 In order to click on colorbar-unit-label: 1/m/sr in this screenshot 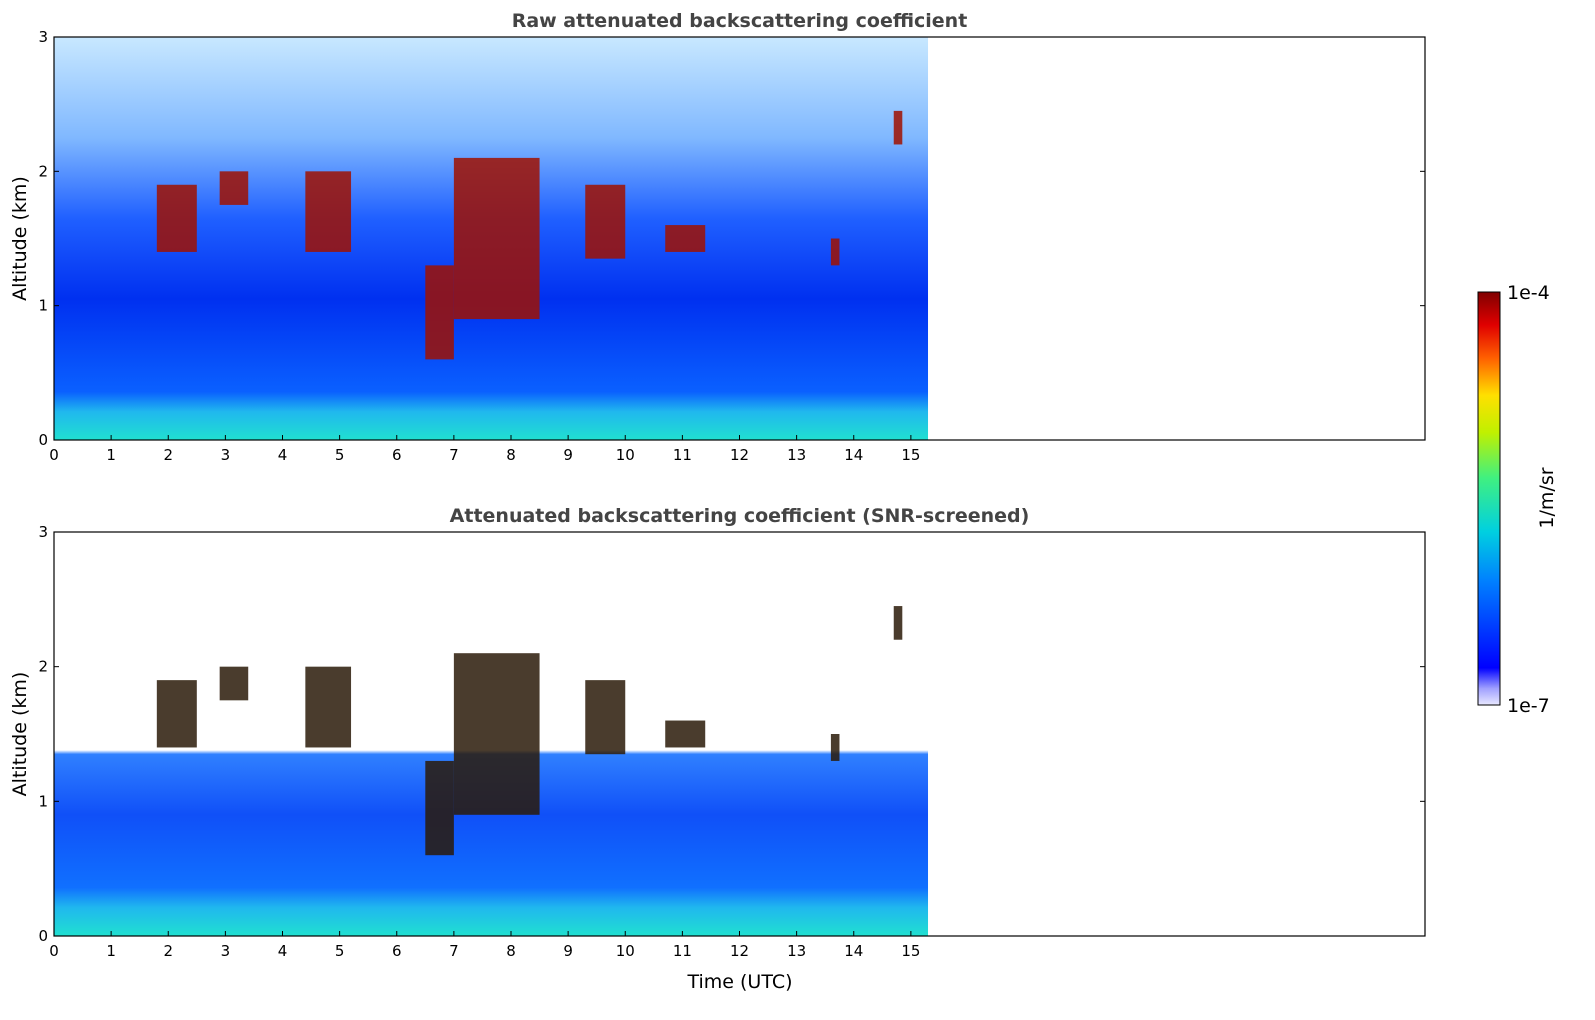, I will do `click(1547, 497)`.